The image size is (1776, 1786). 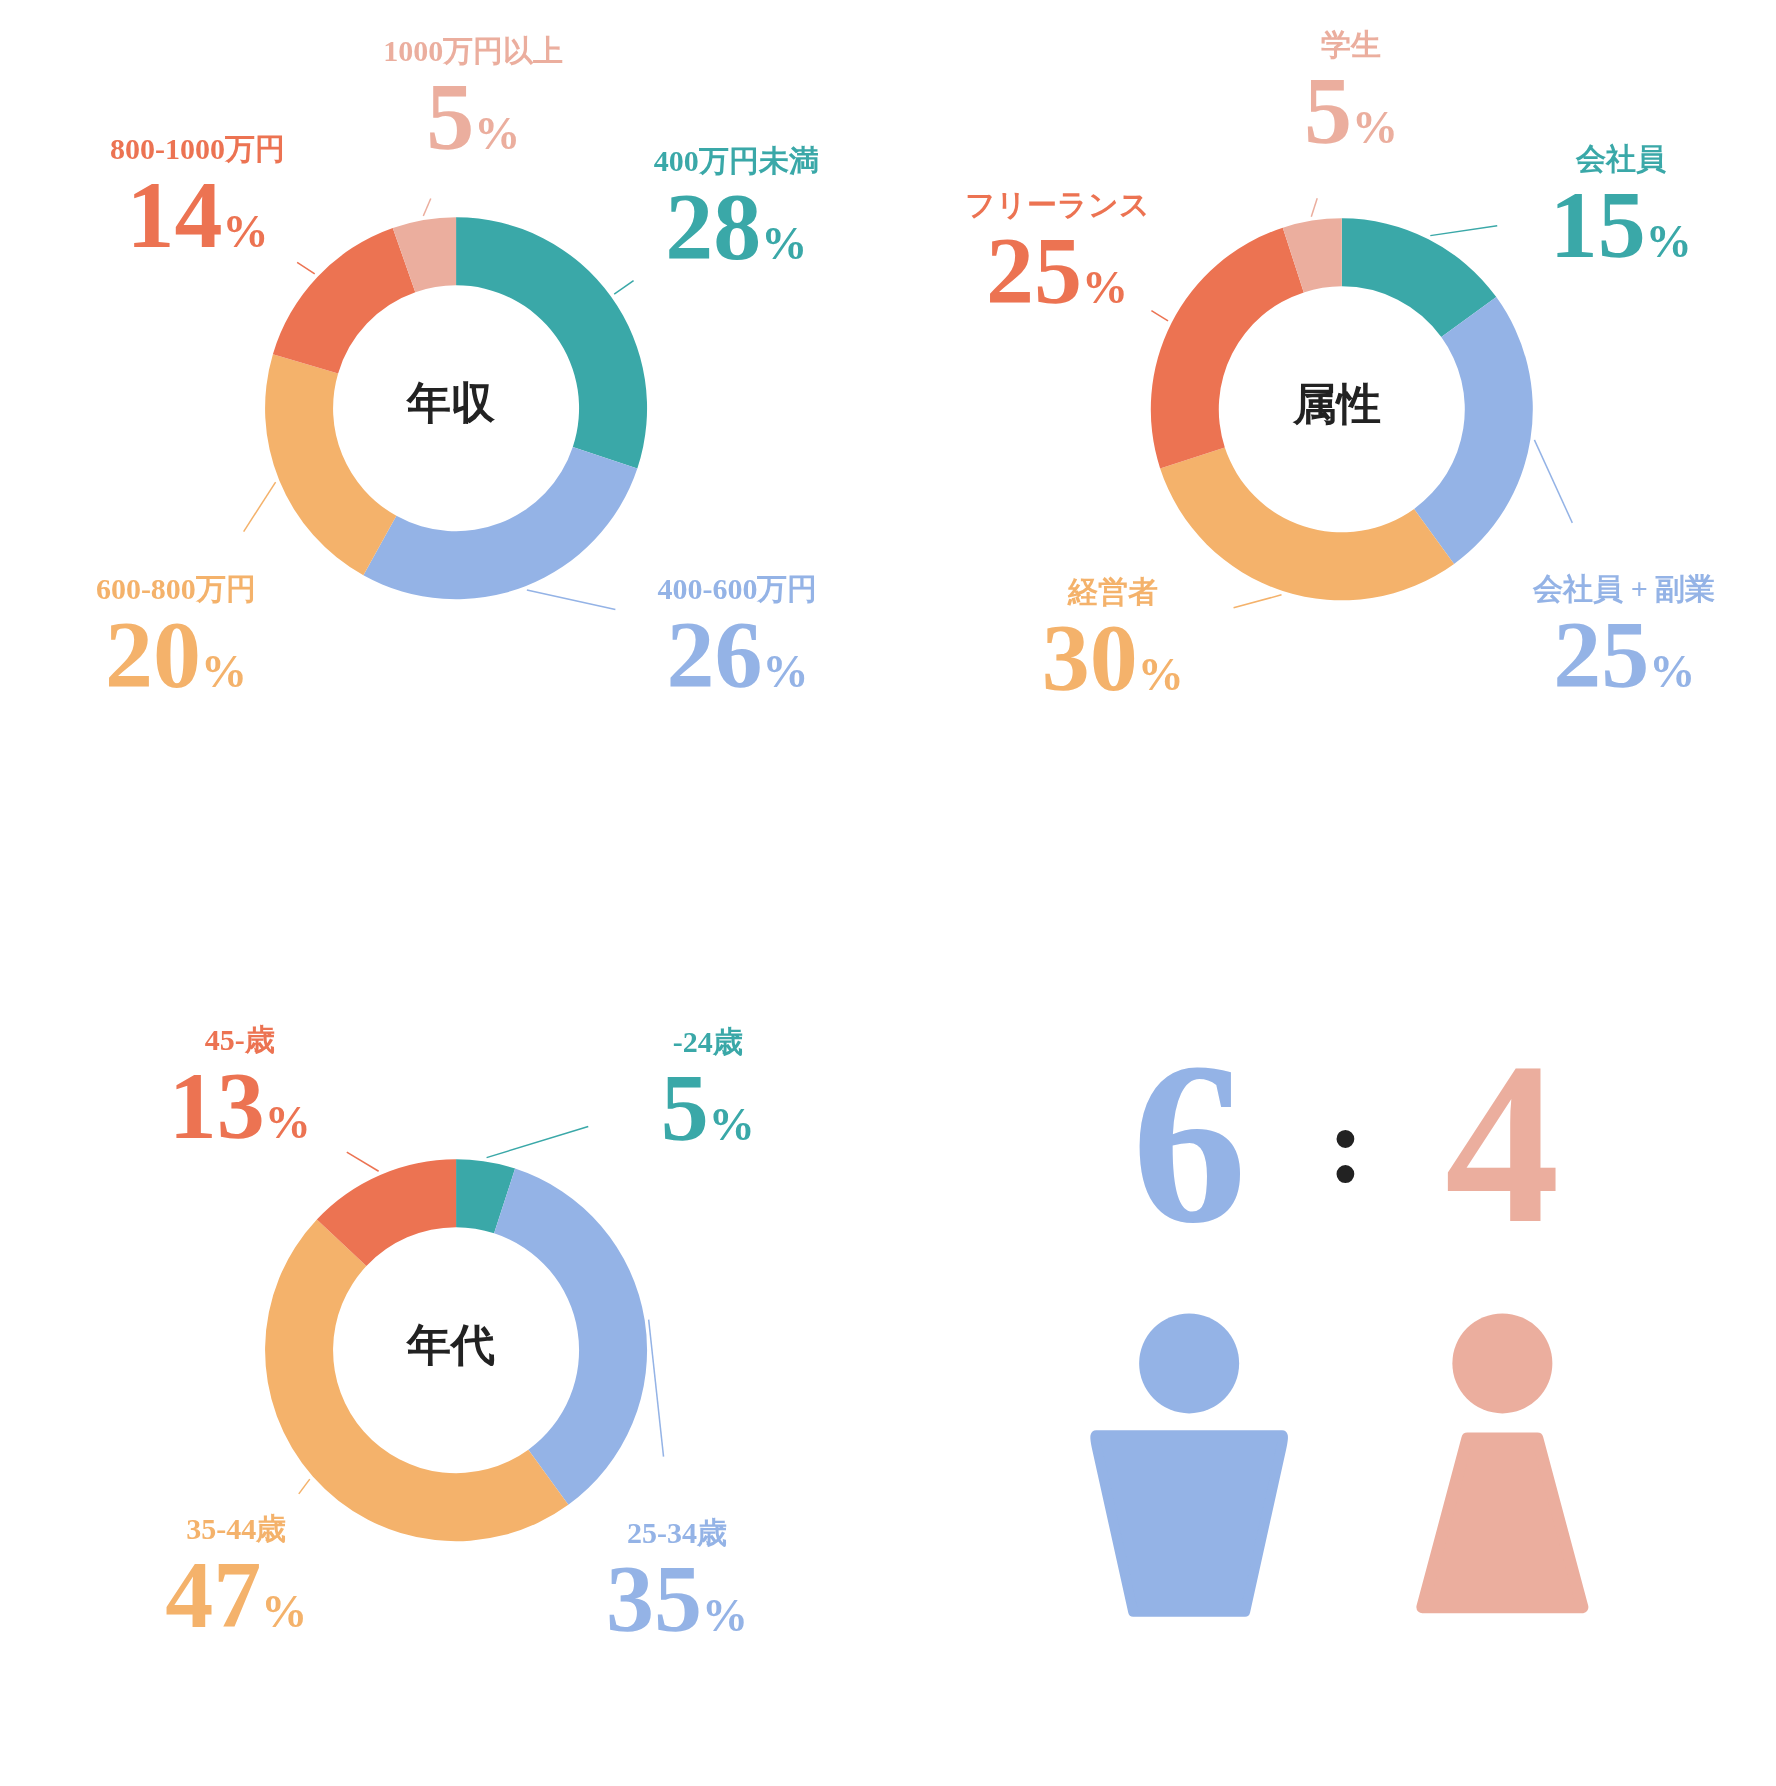 What do you see at coordinates (1189, 1144) in the screenshot?
I see `text: 6` at bounding box center [1189, 1144].